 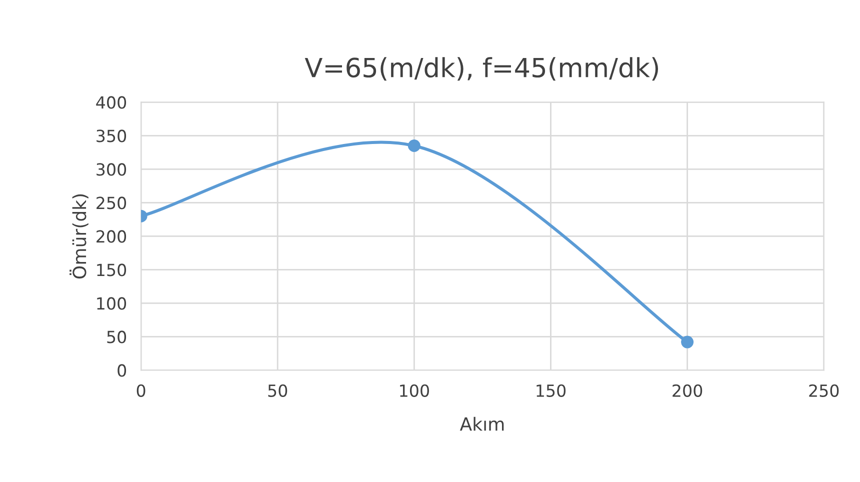 I want to click on x-tick-label: 0, so click(x=141, y=390).